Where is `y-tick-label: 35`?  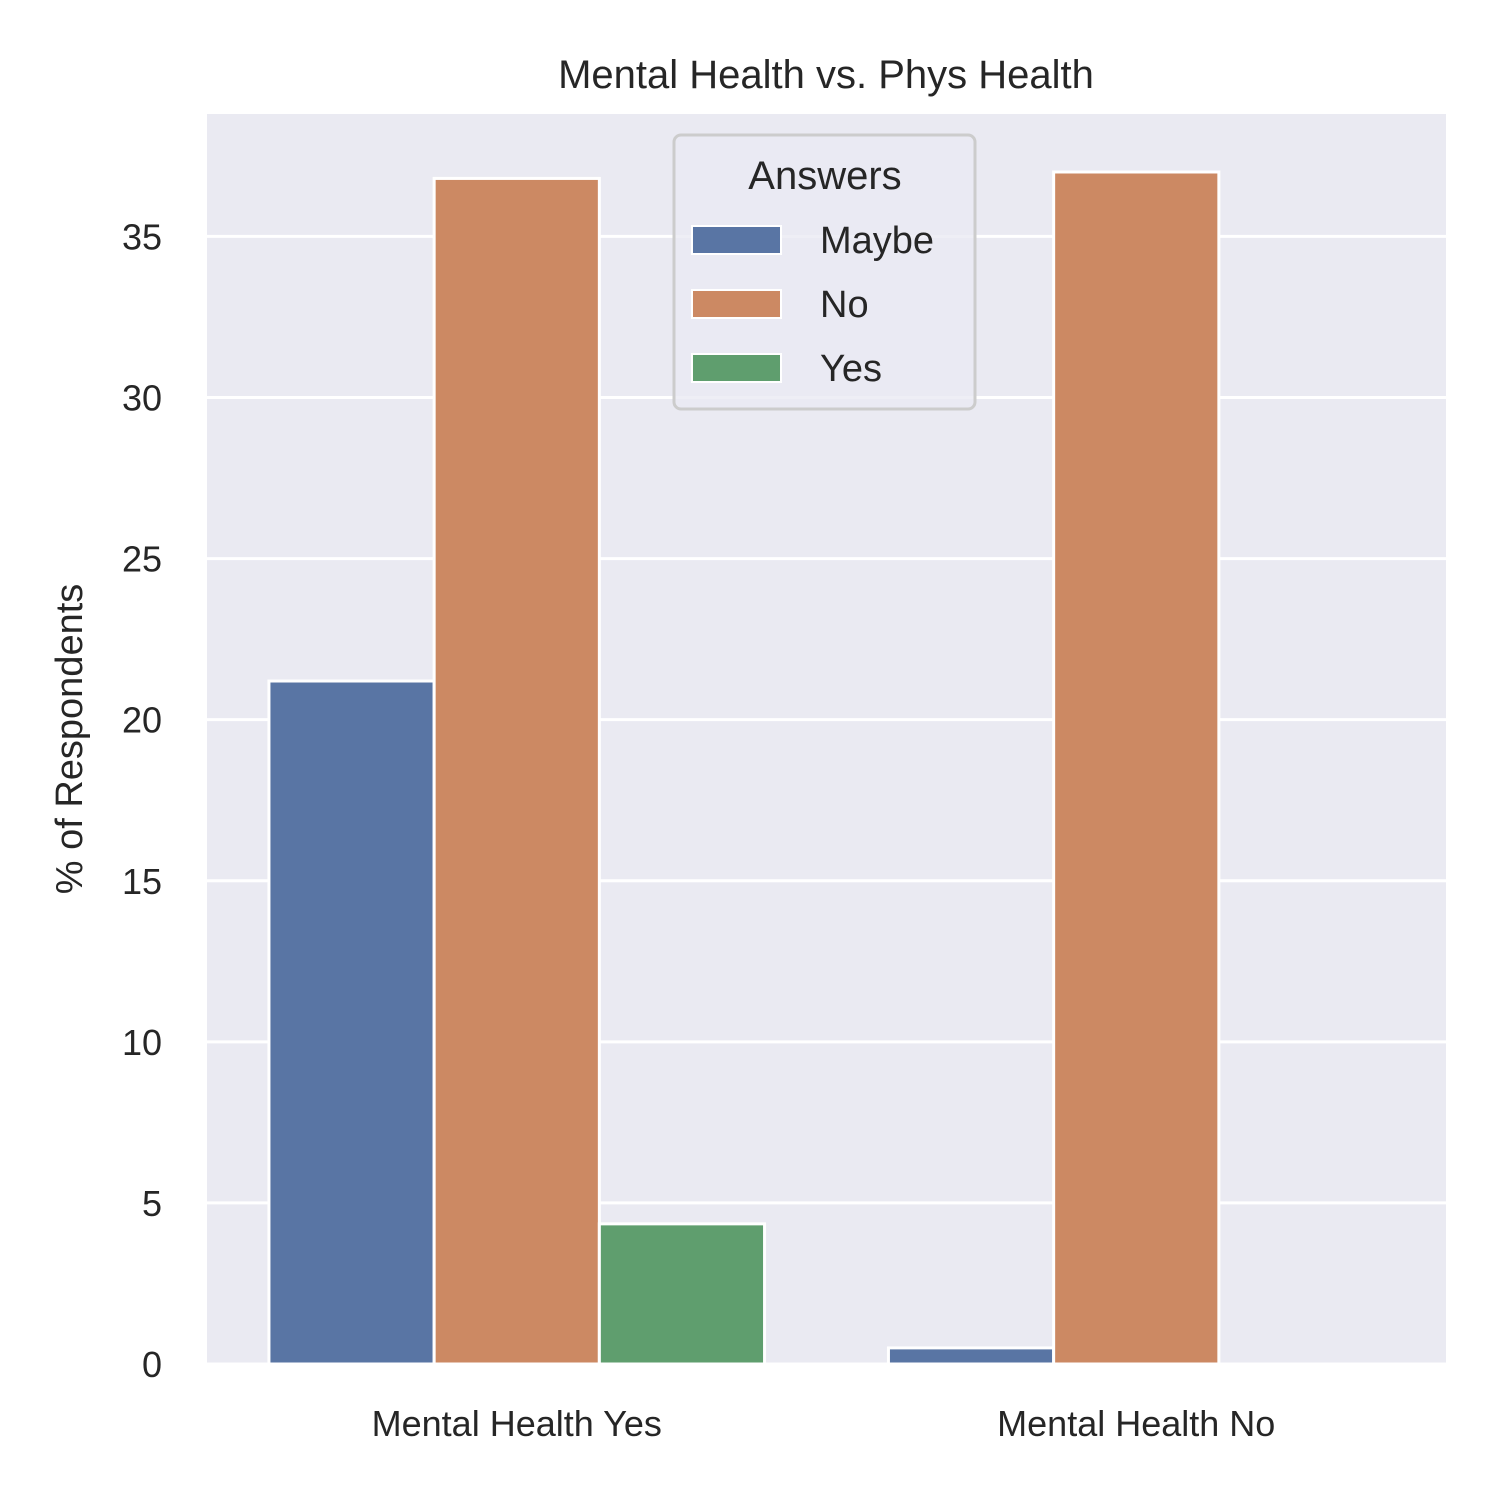 y-tick-label: 35 is located at coordinates (142, 236).